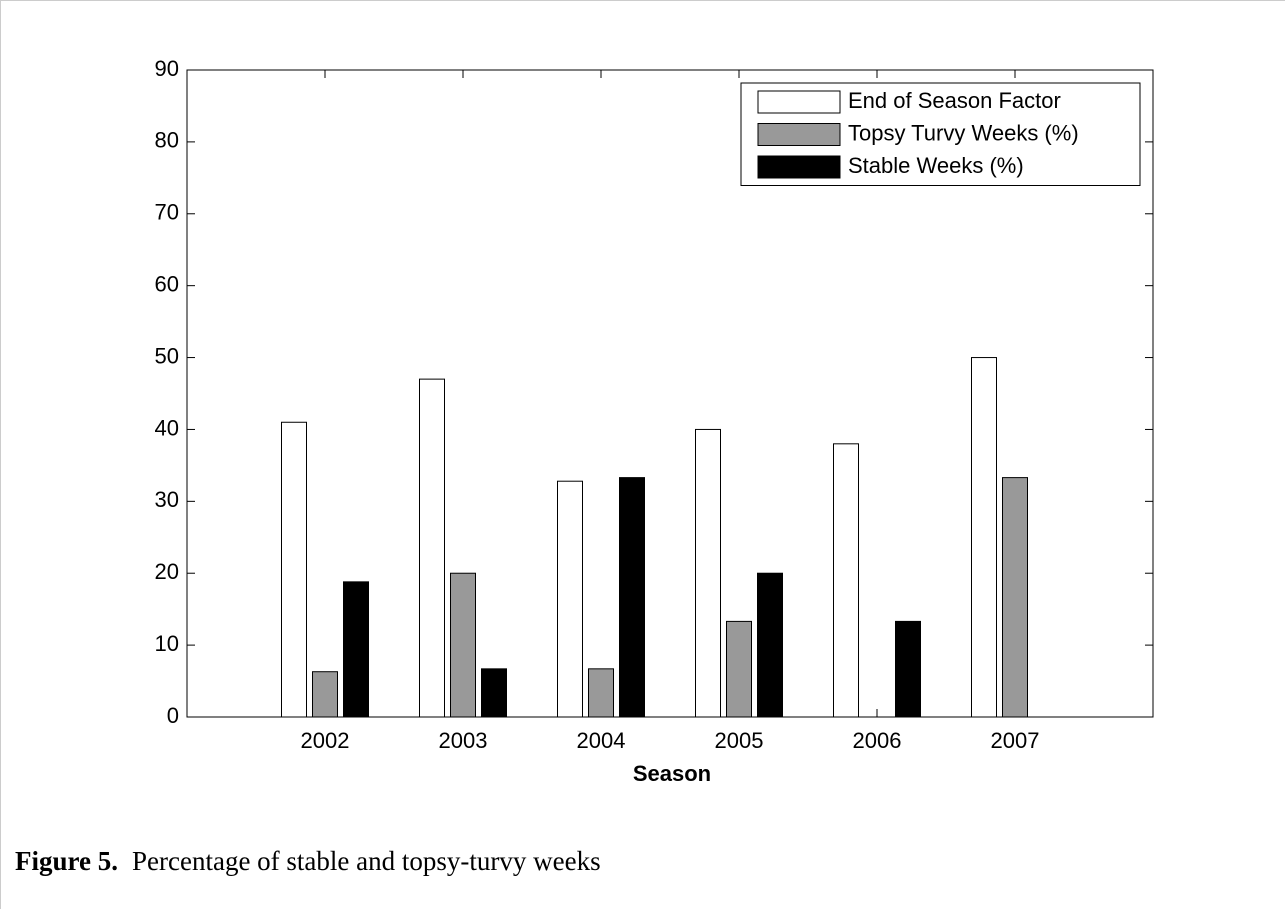 The height and width of the screenshot is (909, 1285). Describe the element at coordinates (167, 212) in the screenshot. I see `y-tick-label: 70` at that location.